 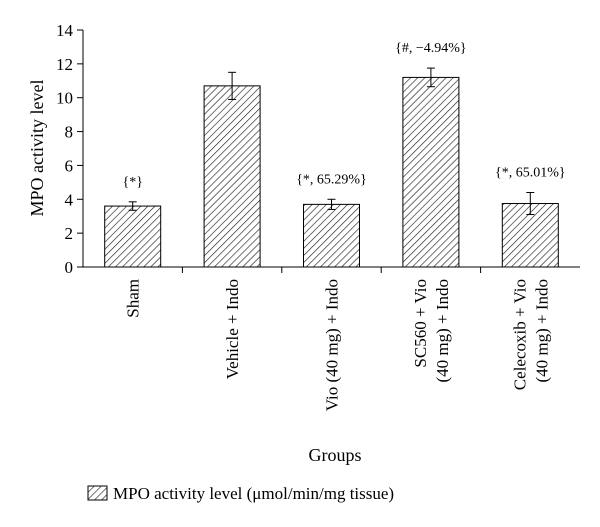 I want to click on y-tick-label: 10, so click(x=64, y=98).